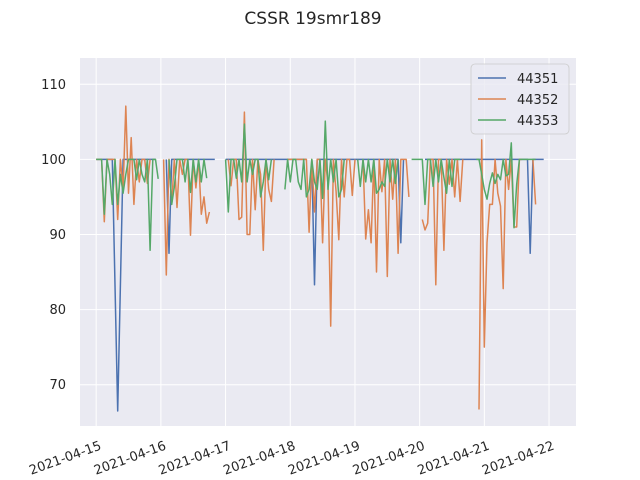 Image resolution: width=640 pixels, height=480 pixels. What do you see at coordinates (312, 19) in the screenshot?
I see `chart-title: CSSR 19smr189` at bounding box center [312, 19].